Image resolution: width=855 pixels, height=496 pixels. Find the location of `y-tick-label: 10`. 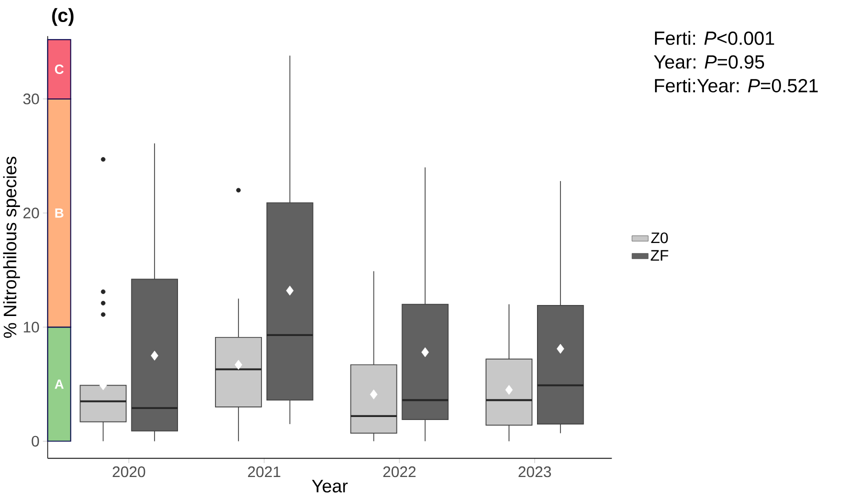

y-tick-label: 10 is located at coordinates (31, 327).